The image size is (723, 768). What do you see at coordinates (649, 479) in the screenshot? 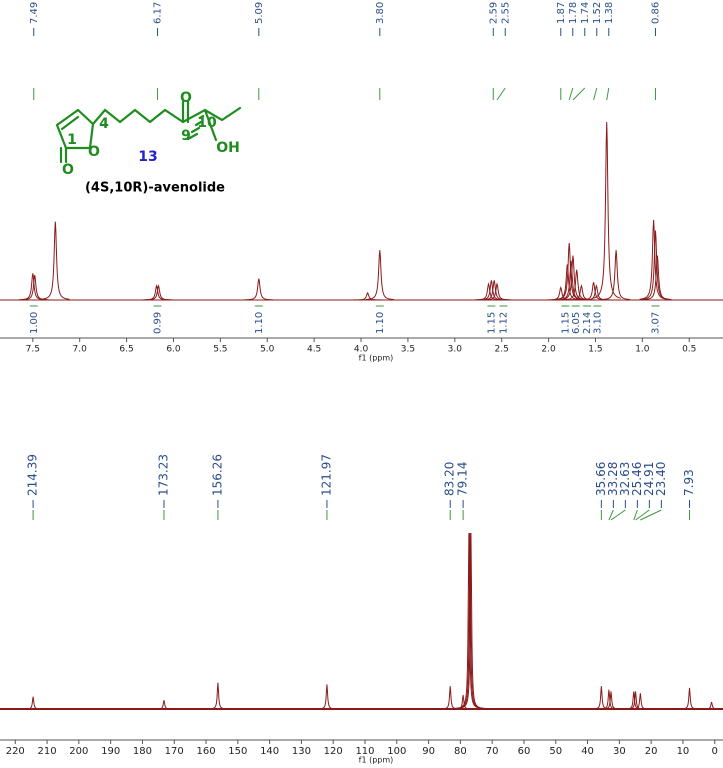
I see `peak-label: 24.91` at bounding box center [649, 479].